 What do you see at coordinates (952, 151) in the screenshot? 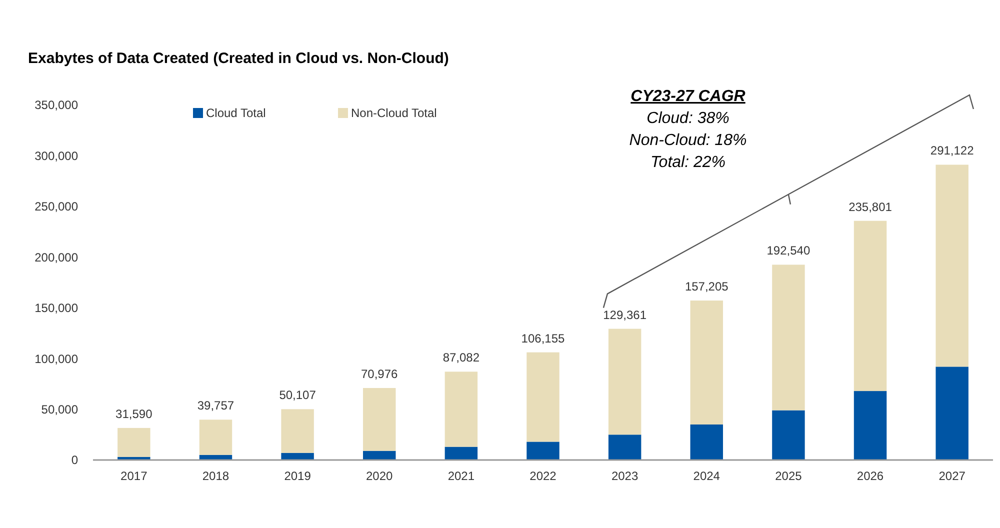
I see `total-label: 291,122` at bounding box center [952, 151].